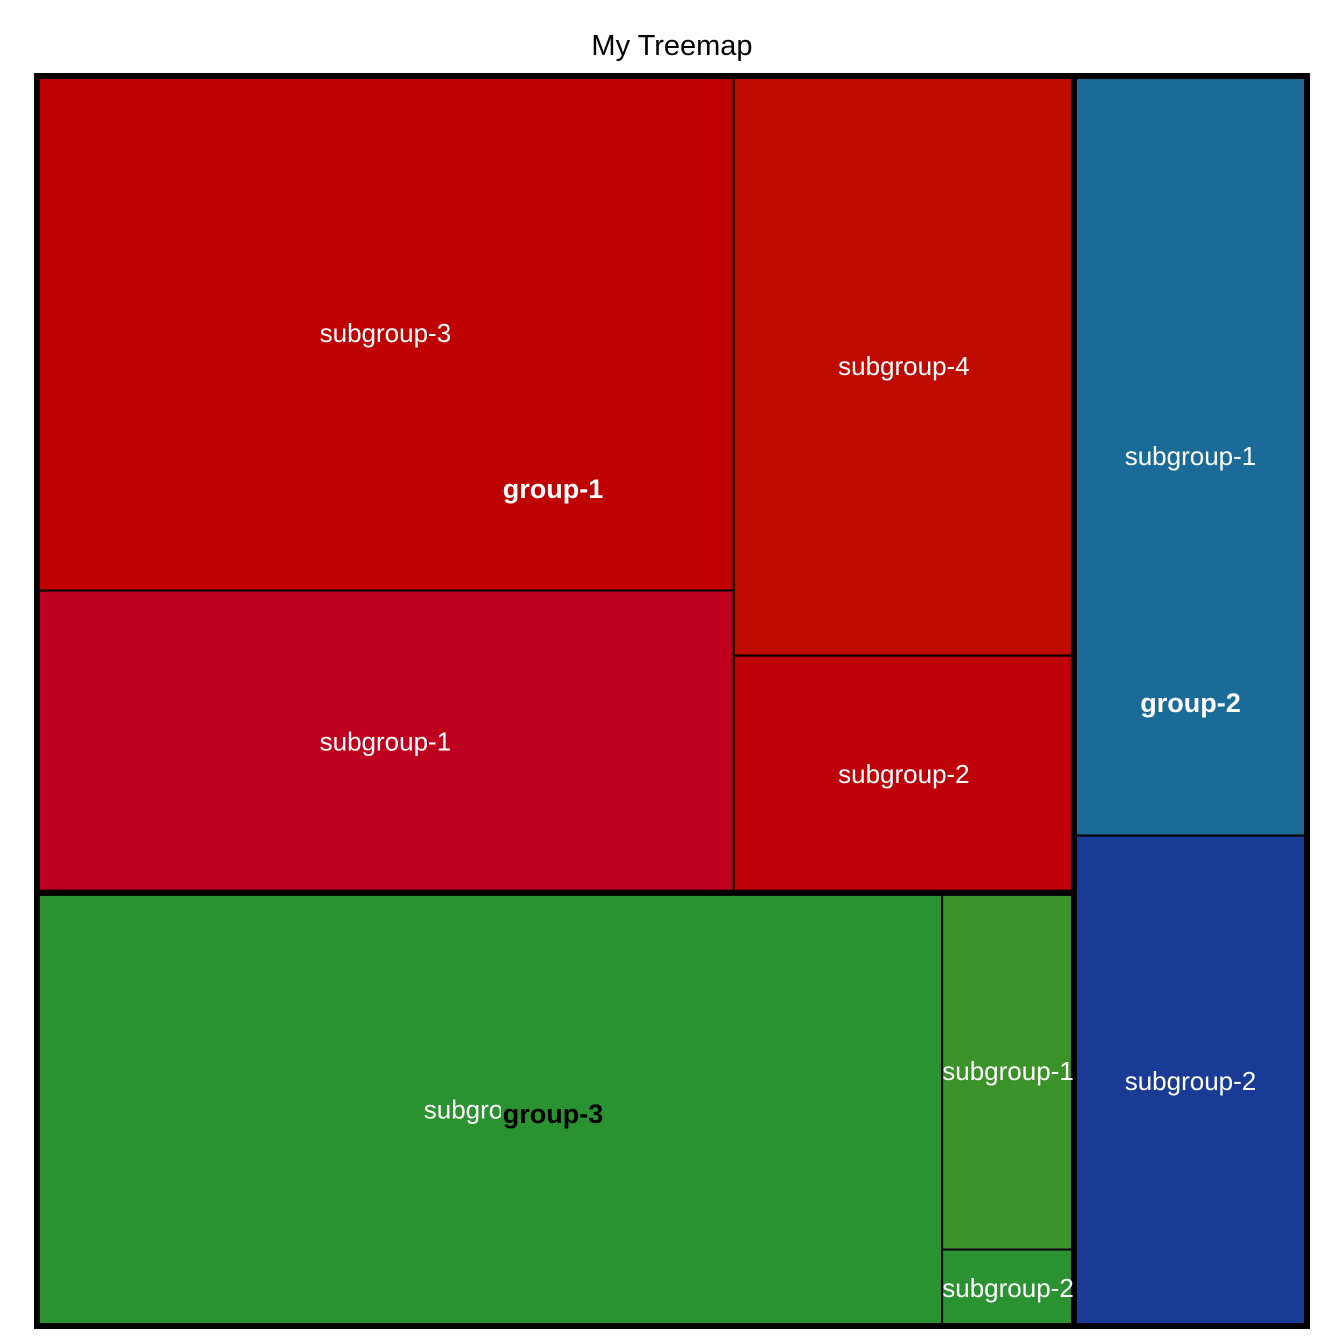 This screenshot has width=1344, height=1344. What do you see at coordinates (553, 1114) in the screenshot?
I see `group-label: group-3` at bounding box center [553, 1114].